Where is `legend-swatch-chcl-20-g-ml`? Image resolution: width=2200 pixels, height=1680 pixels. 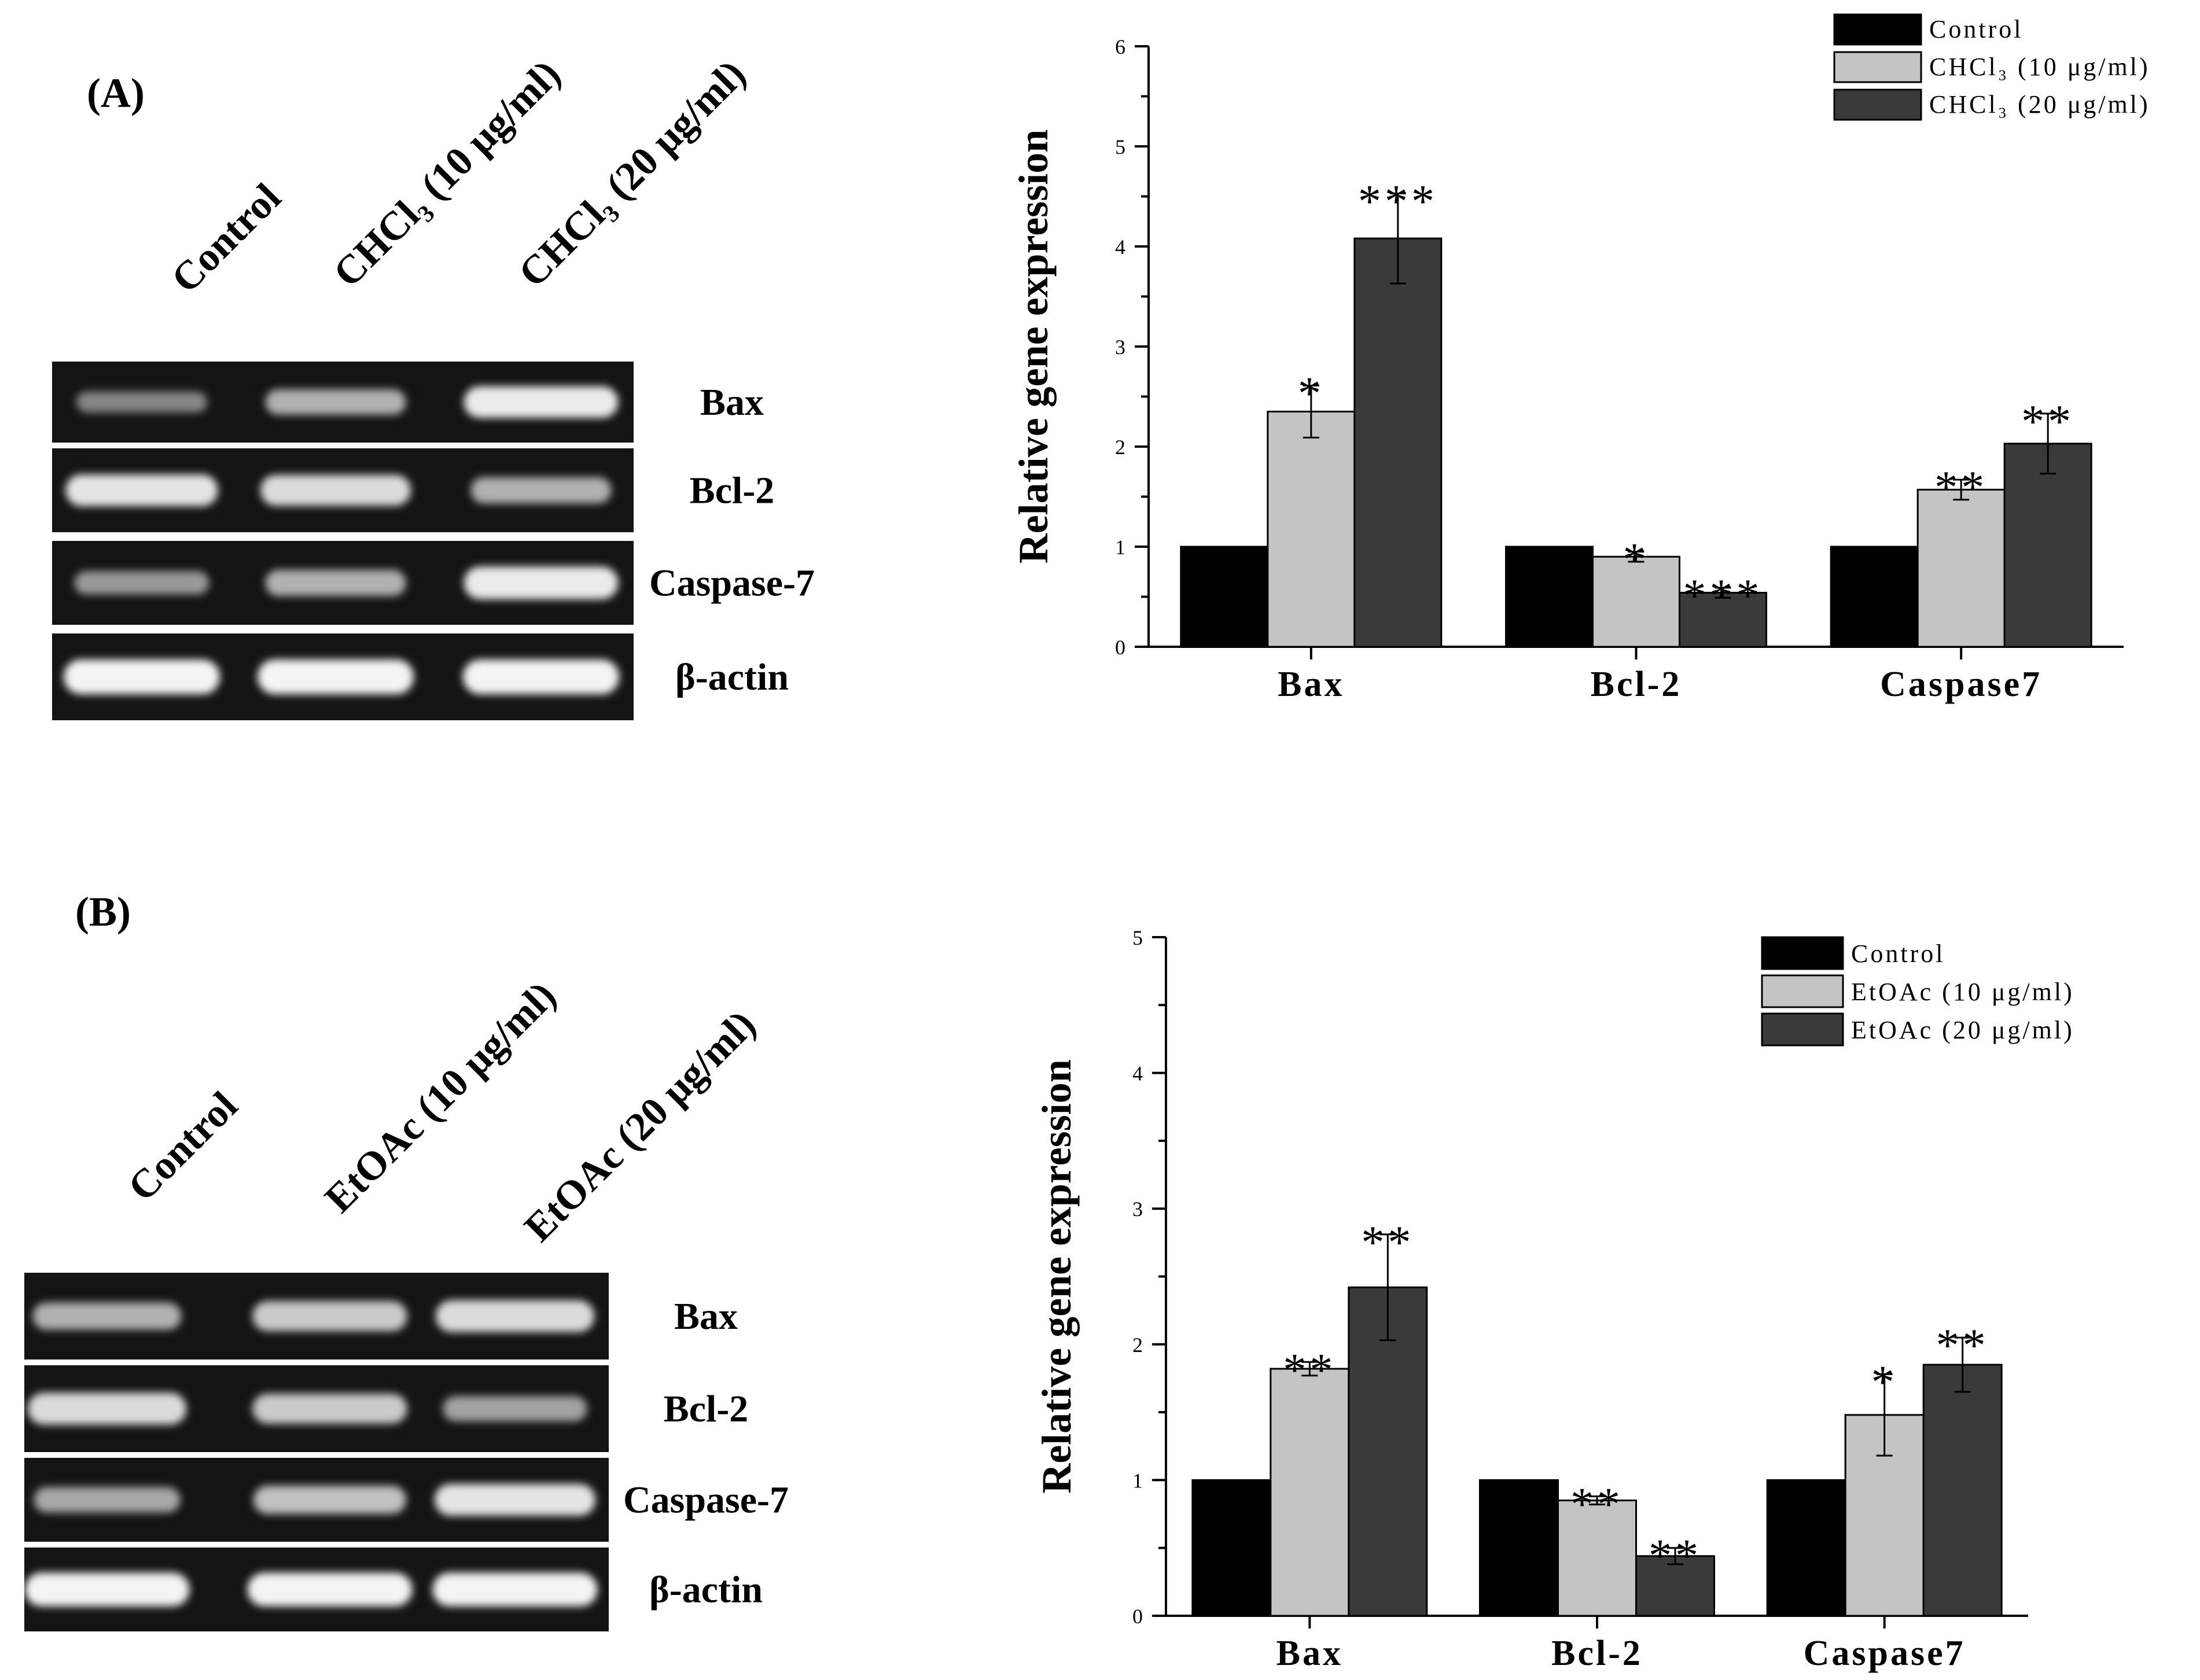 legend-swatch-chcl-20-g-ml is located at coordinates (1877, 105).